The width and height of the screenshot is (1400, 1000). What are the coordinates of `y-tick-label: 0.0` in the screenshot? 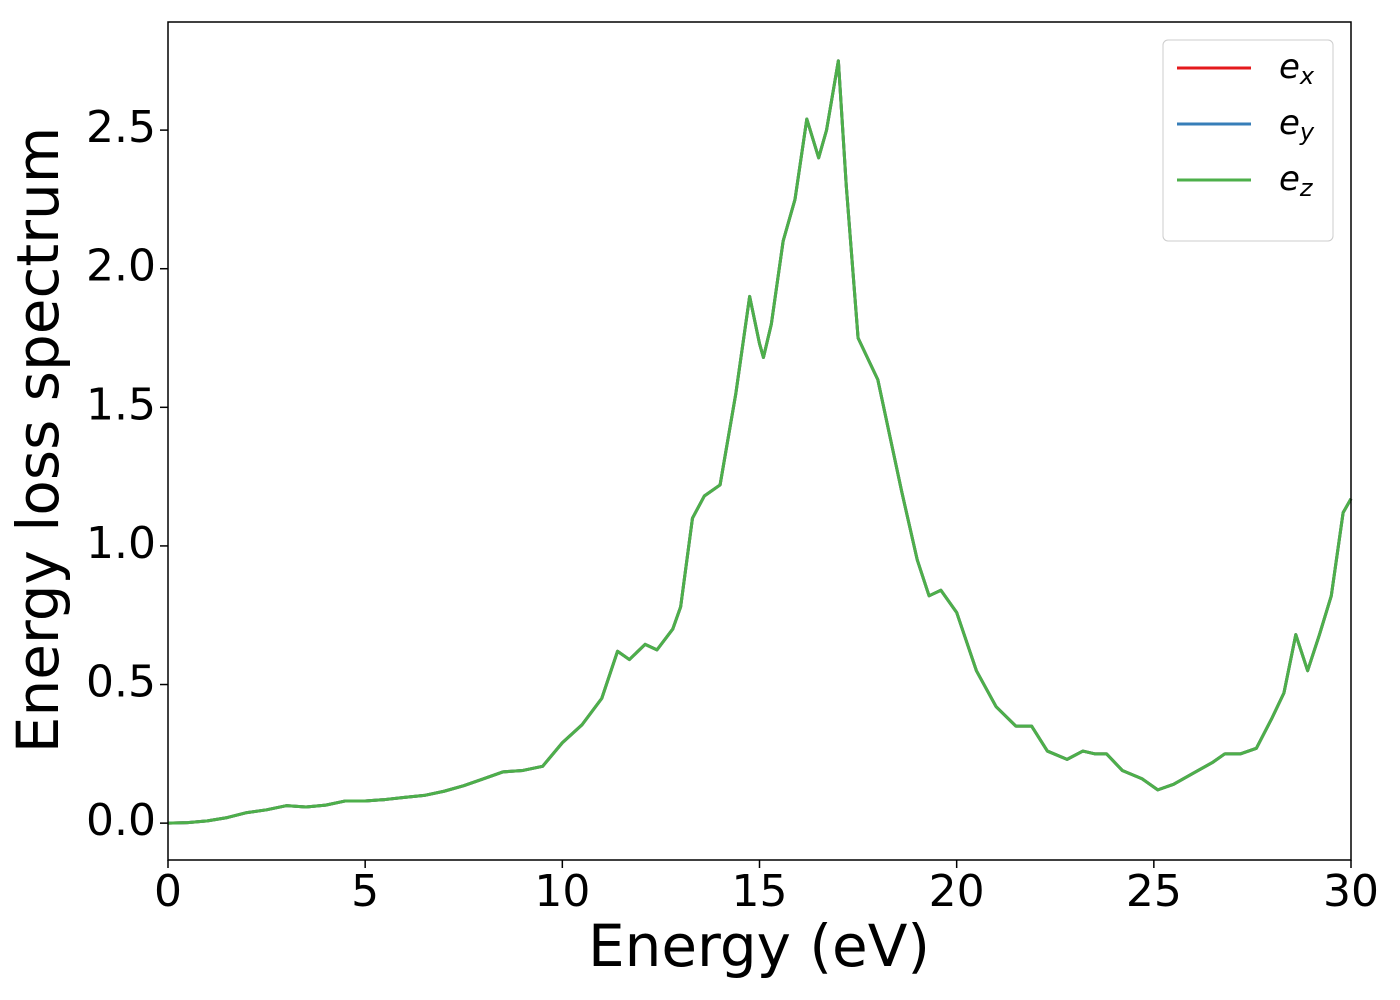 It's located at (121, 820).